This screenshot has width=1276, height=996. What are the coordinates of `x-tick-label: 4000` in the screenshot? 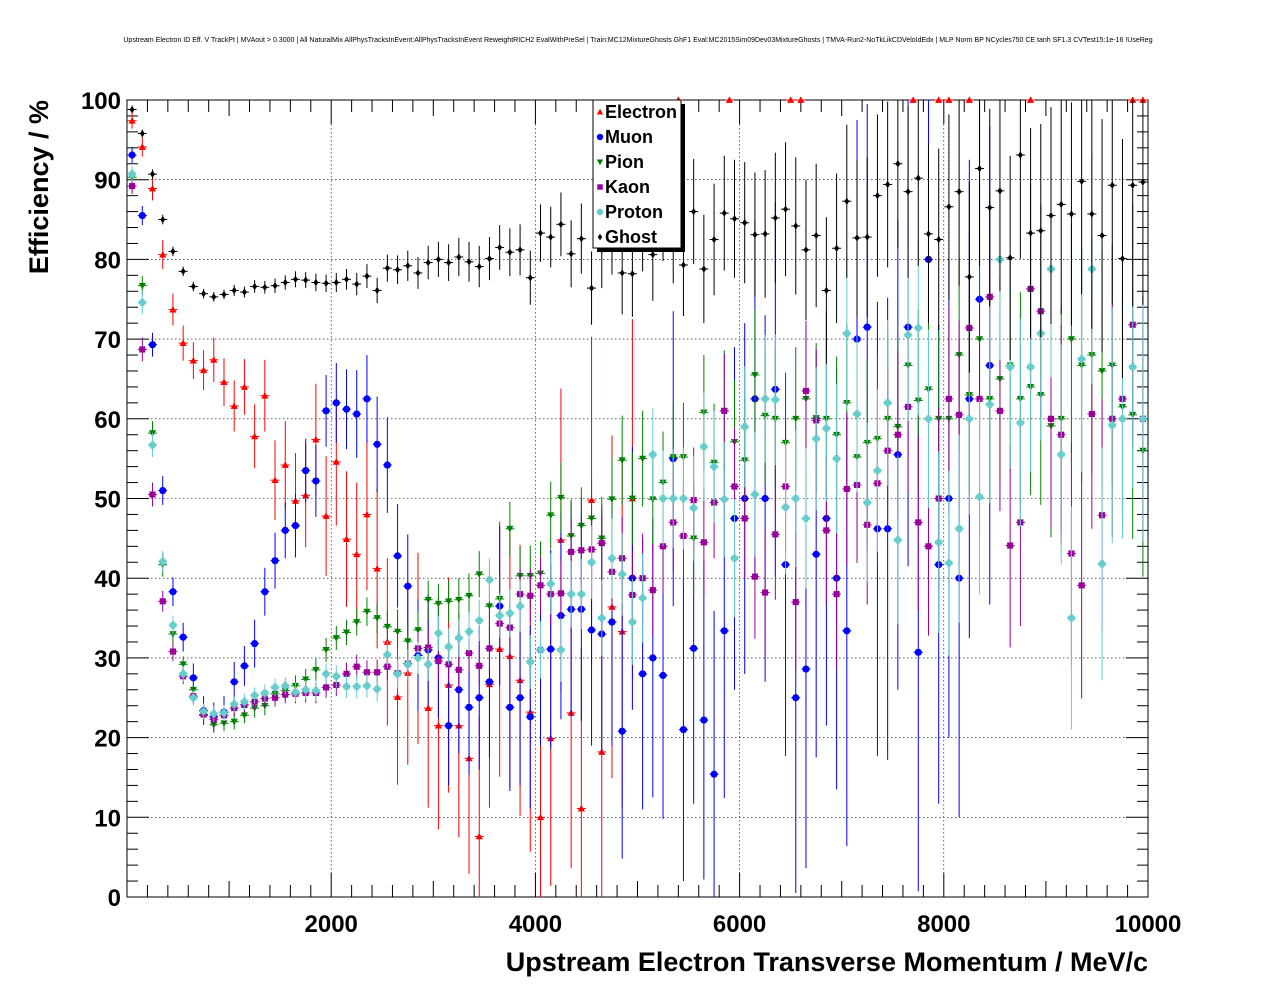 It's located at (535, 924).